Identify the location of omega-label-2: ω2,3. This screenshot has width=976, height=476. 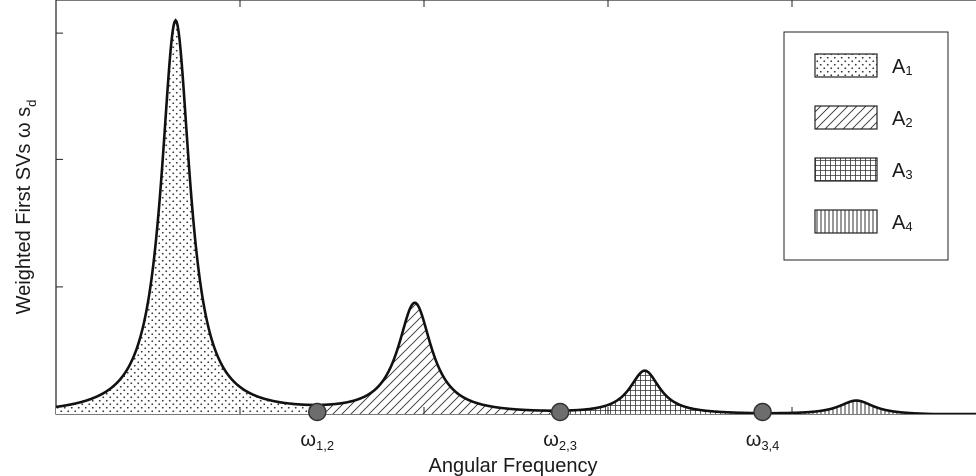
(560, 441).